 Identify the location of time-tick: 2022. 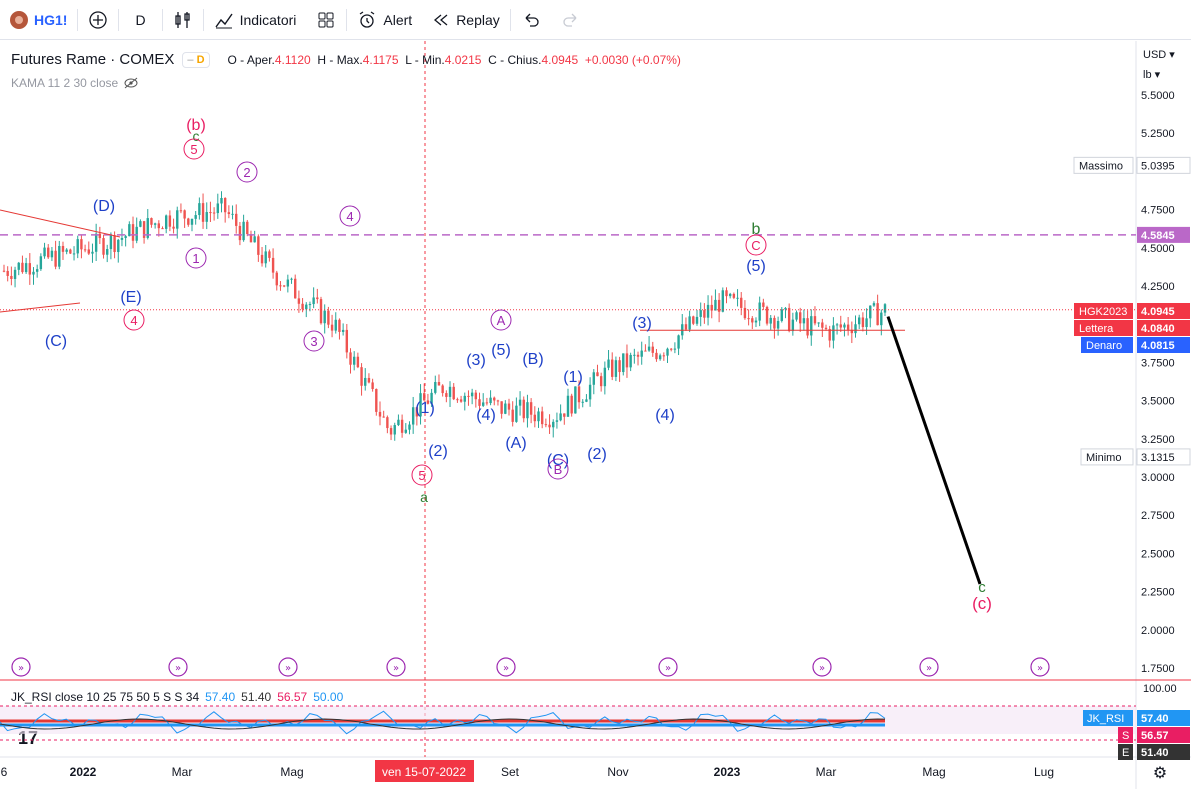
(83, 772).